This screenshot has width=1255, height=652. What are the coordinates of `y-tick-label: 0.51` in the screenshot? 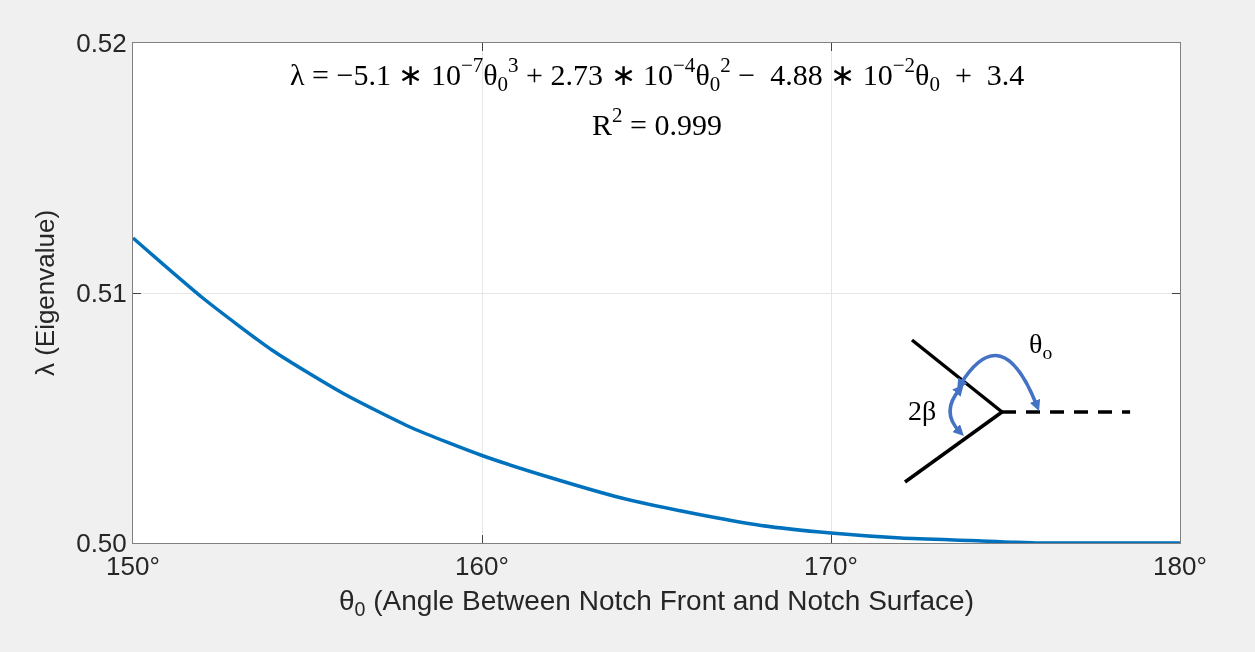 It's located at (101, 293).